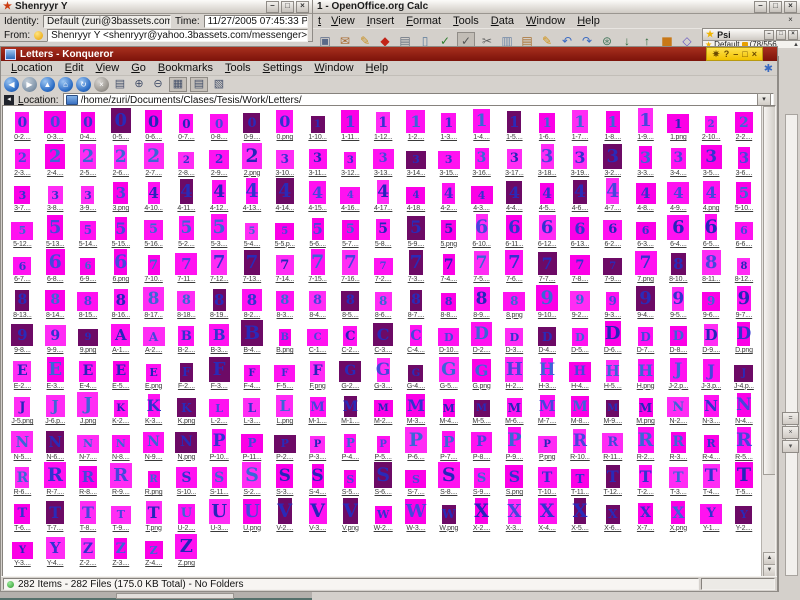 The image size is (800, 600). What do you see at coordinates (647, 41) in the screenshot?
I see `sort-descending-icon: ↑` at bounding box center [647, 41].